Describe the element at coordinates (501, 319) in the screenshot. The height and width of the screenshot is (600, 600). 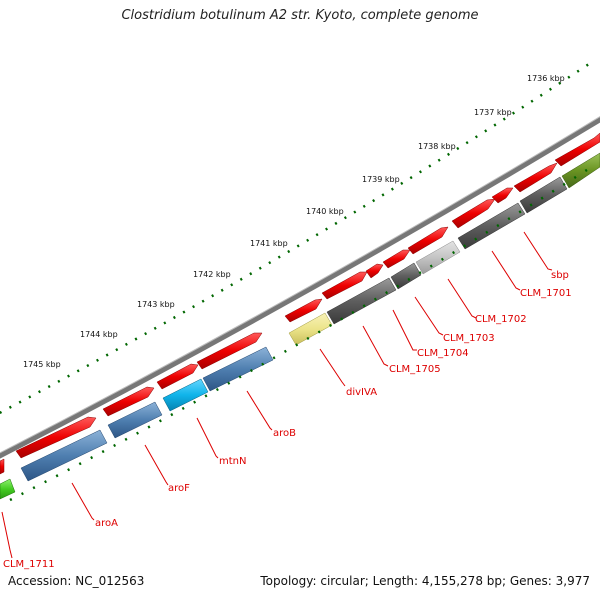
I see `gene-label-clm-1702: CLM_1702` at that location.